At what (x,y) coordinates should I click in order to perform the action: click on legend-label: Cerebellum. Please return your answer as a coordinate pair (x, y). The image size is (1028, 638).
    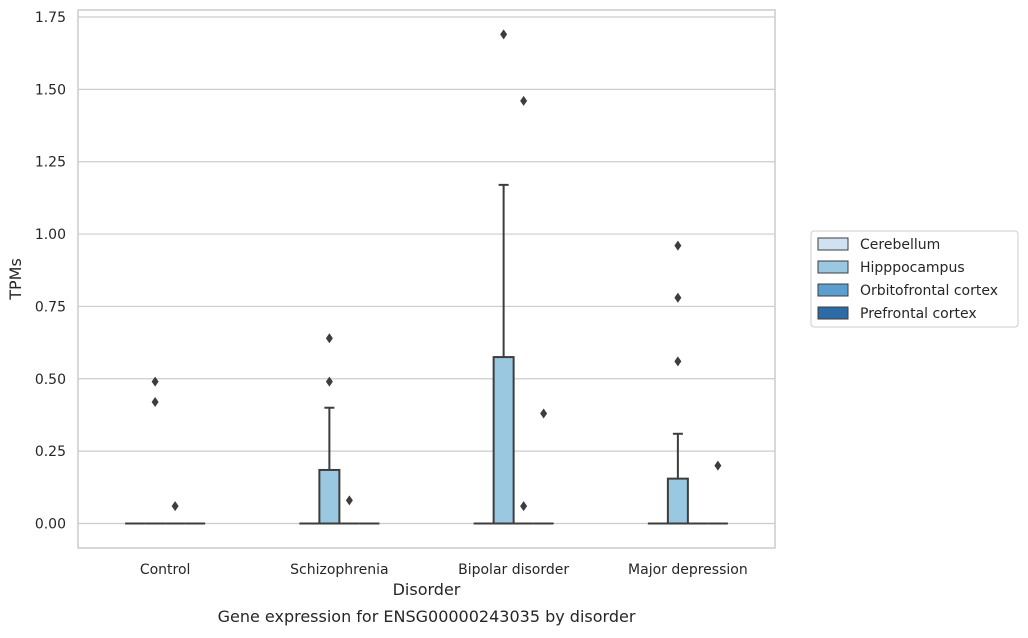
    Looking at the image, I should click on (900, 245).